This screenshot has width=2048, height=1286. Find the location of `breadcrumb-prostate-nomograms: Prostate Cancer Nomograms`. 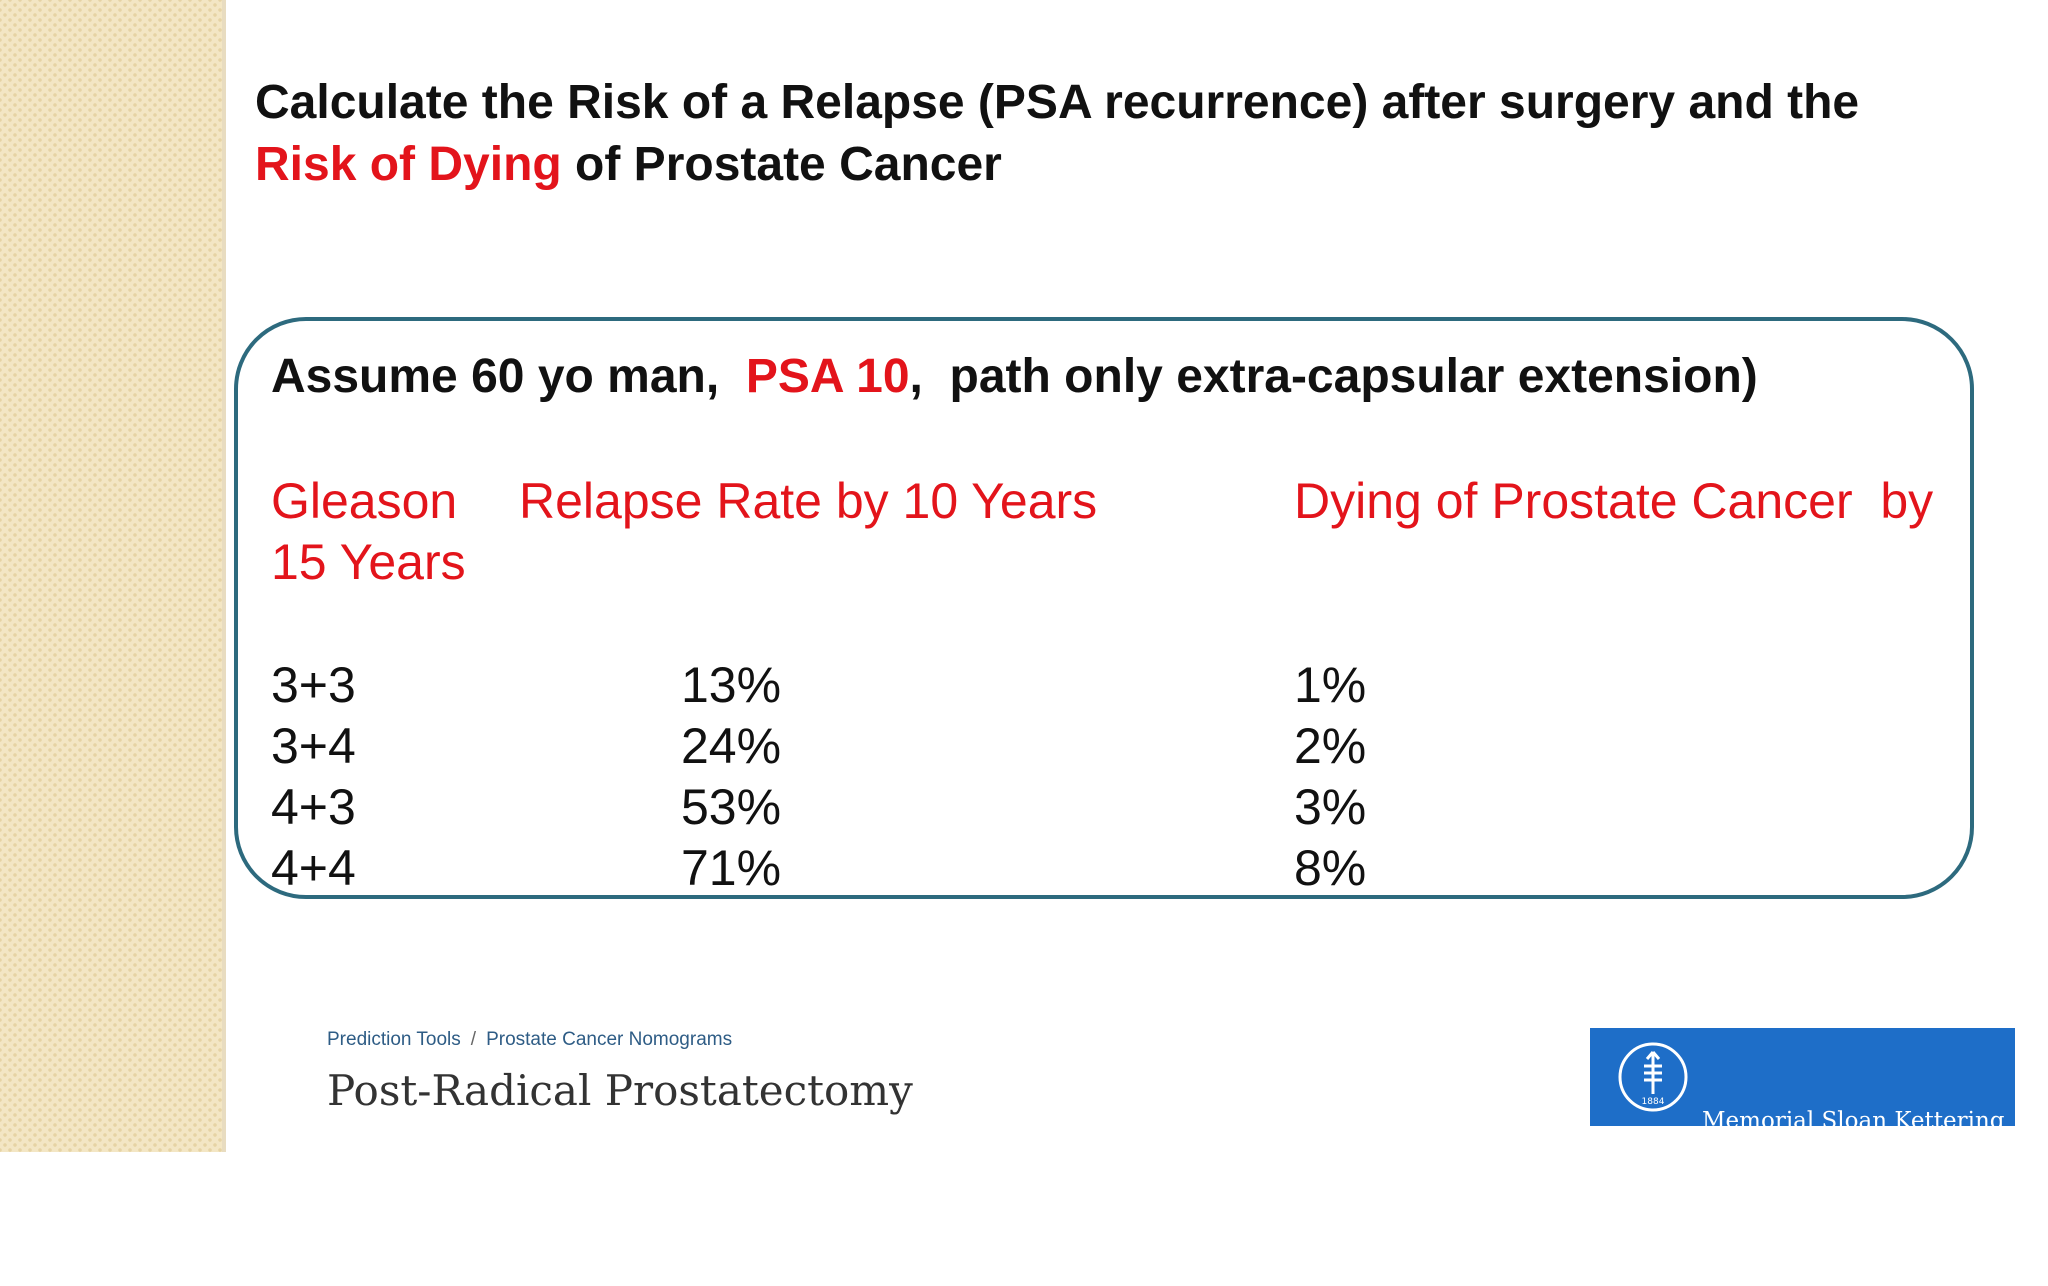

breadcrumb-prostate-nomograms: Prostate Cancer Nomograms is located at coordinates (609, 1039).